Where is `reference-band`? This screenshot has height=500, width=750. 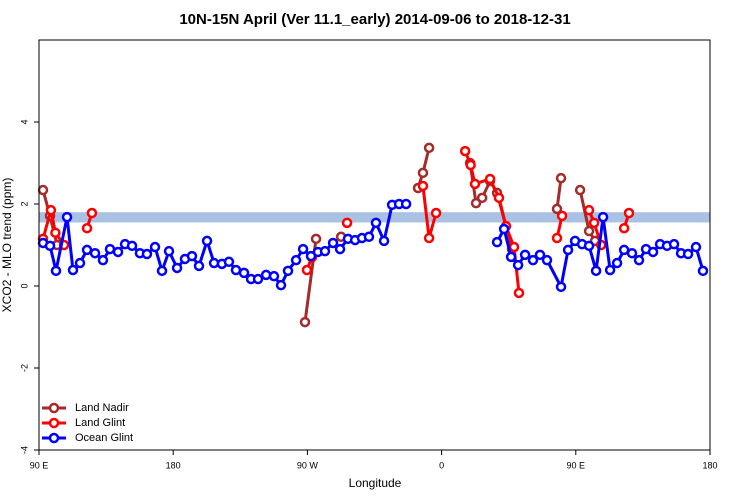
reference-band is located at coordinates (374, 217).